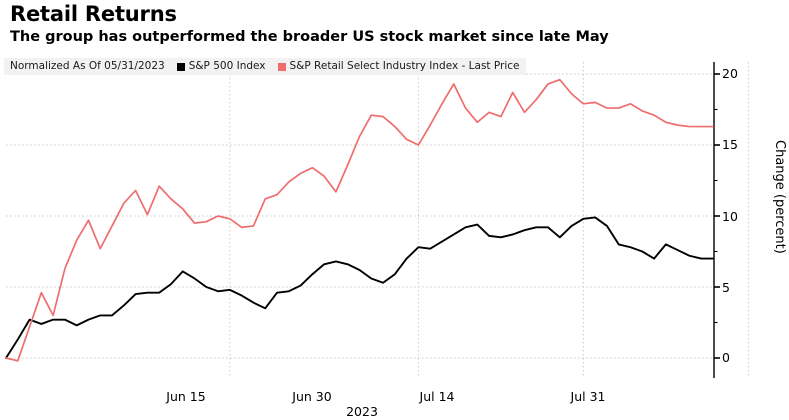 The image size is (789, 420). What do you see at coordinates (730, 216) in the screenshot?
I see `ytick-10: 10` at bounding box center [730, 216].